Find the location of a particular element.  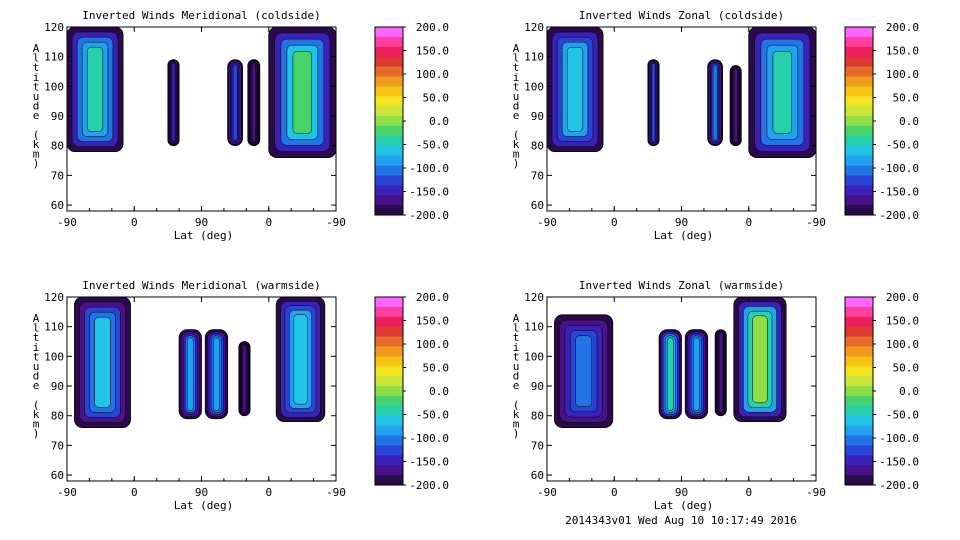

y-tick-label: 80 is located at coordinates (57, 146).